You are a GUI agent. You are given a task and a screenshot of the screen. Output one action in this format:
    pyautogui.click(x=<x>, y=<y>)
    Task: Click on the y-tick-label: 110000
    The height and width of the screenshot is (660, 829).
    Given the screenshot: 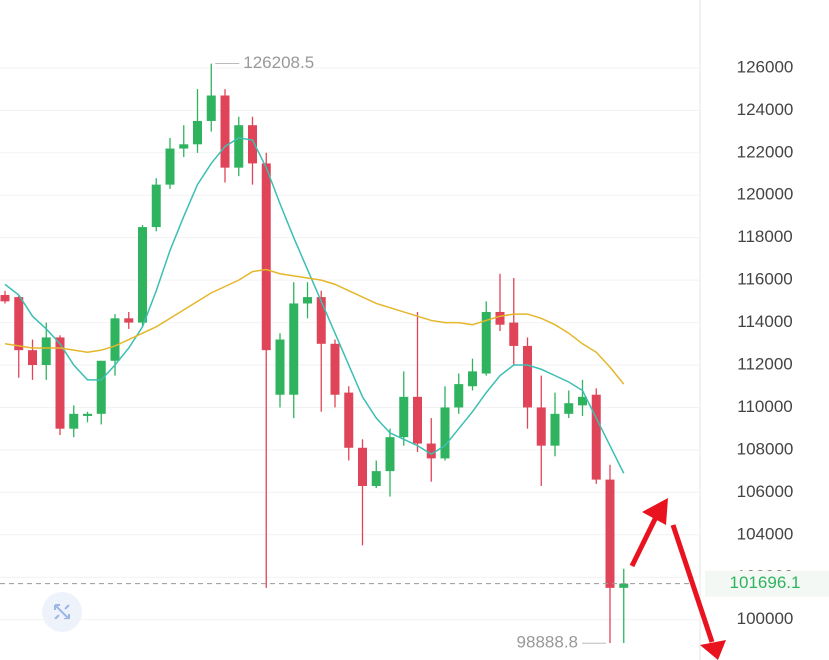 What is the action you would take?
    pyautogui.click(x=764, y=406)
    